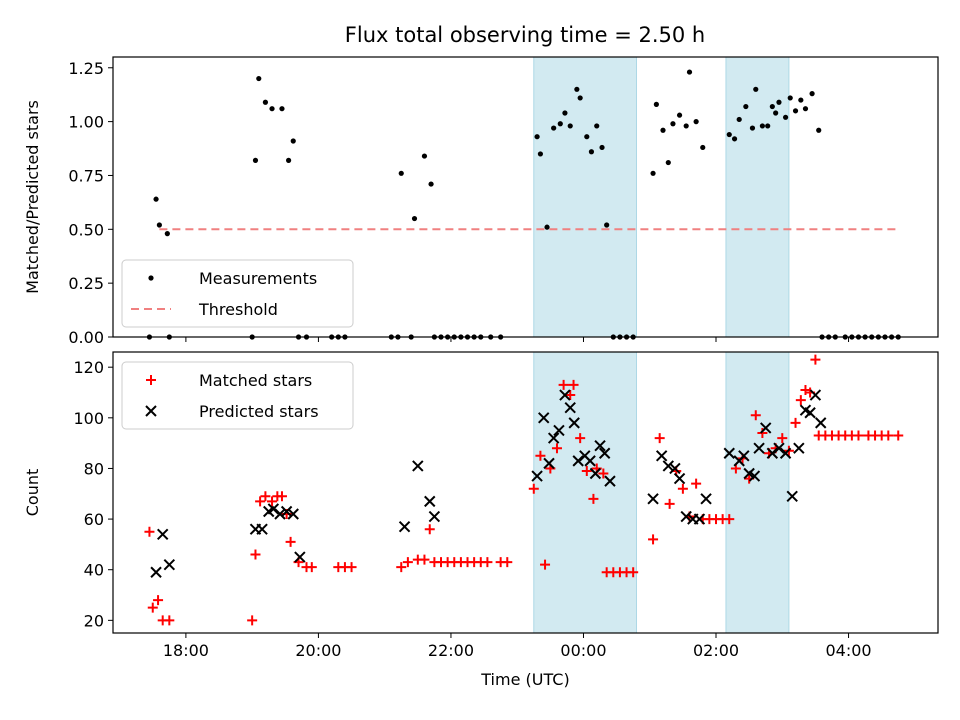 The image size is (960, 720). Describe the element at coordinates (255, 380) in the screenshot. I see `legend-label: Matched stars` at that location.